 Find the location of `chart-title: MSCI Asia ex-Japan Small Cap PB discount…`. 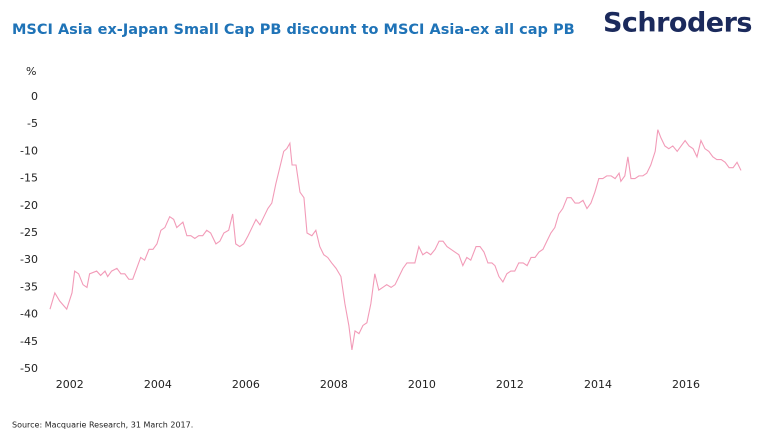

chart-title: MSCI Asia ex-Japan Small Cap PB discount… is located at coordinates (293, 30).